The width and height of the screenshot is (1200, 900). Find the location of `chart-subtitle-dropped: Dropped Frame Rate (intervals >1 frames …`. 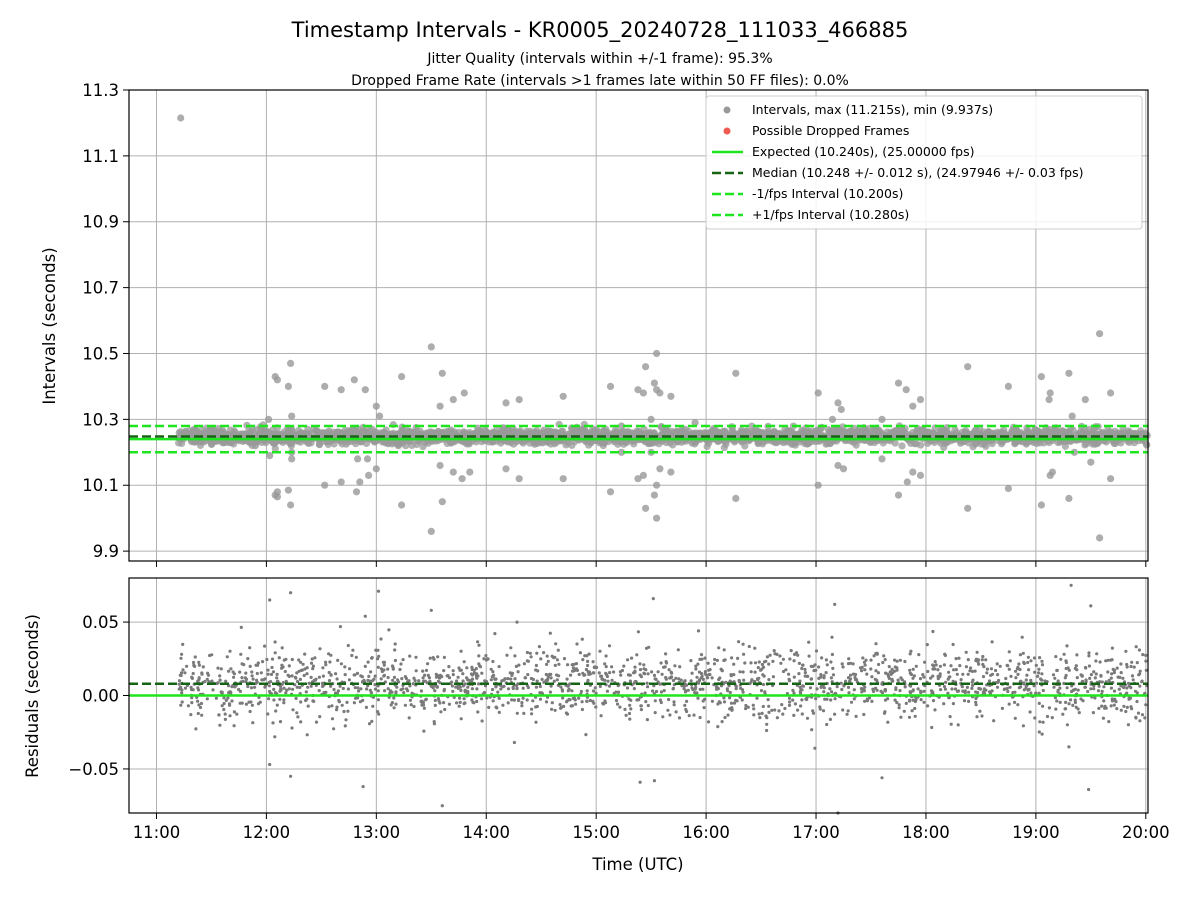

chart-subtitle-dropped: Dropped Frame Rate (intervals >1 frames … is located at coordinates (600, 81).